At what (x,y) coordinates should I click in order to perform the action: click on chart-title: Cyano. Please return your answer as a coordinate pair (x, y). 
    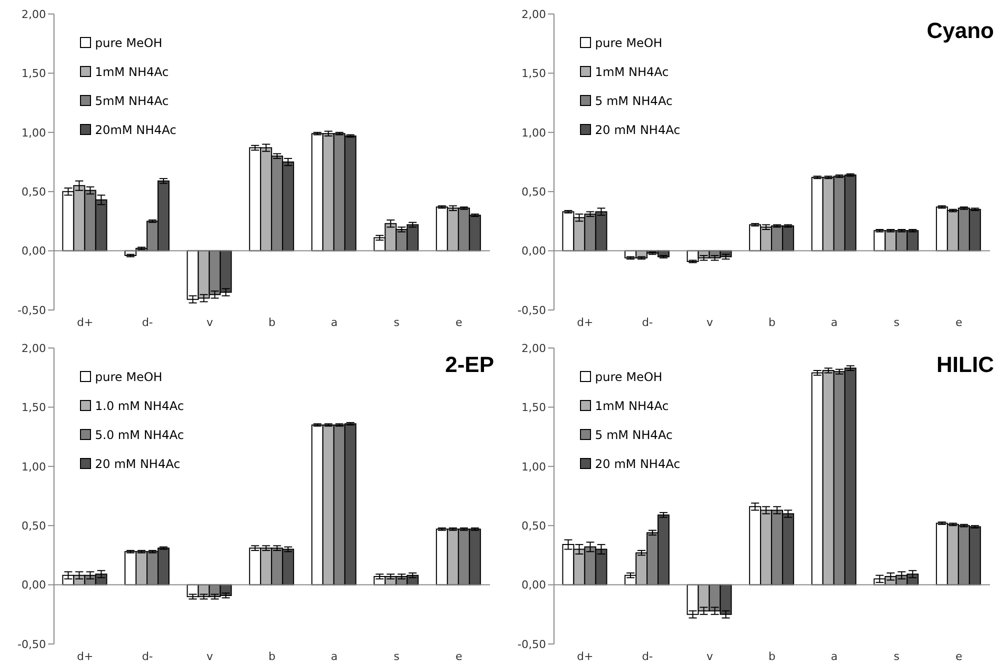
    Looking at the image, I should click on (960, 31).